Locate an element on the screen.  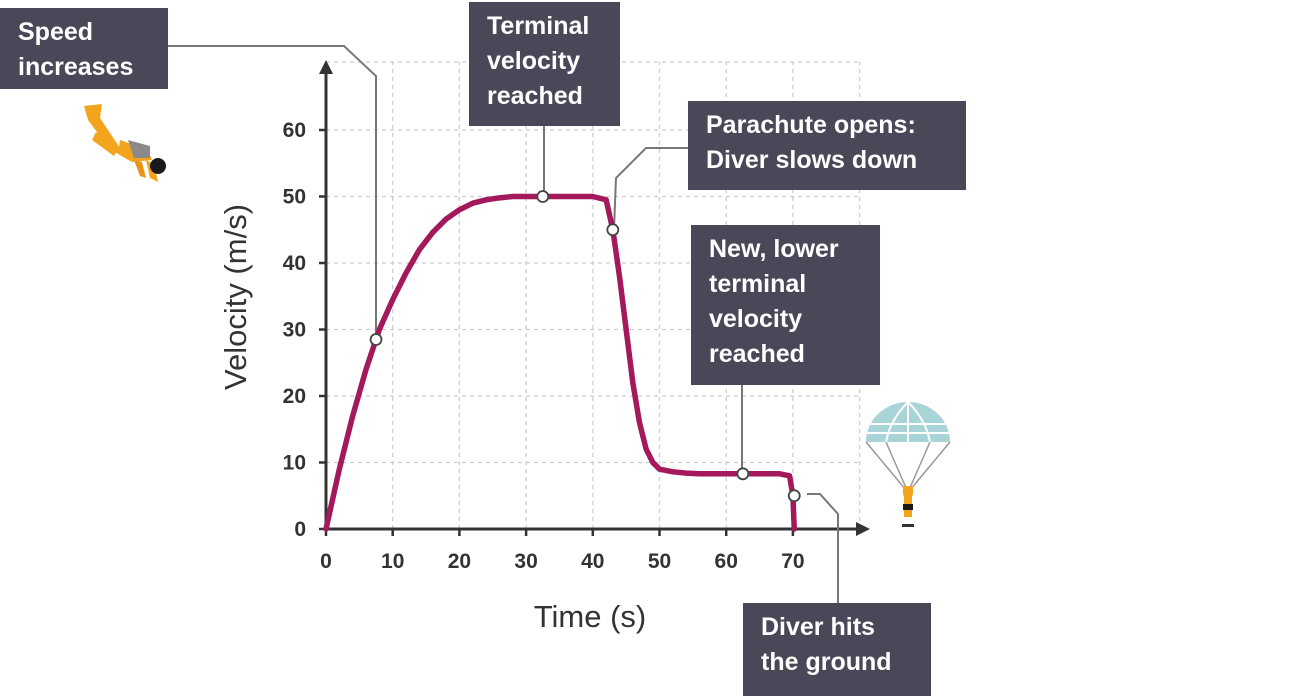
x-tick-label: 30 is located at coordinates (525, 561).